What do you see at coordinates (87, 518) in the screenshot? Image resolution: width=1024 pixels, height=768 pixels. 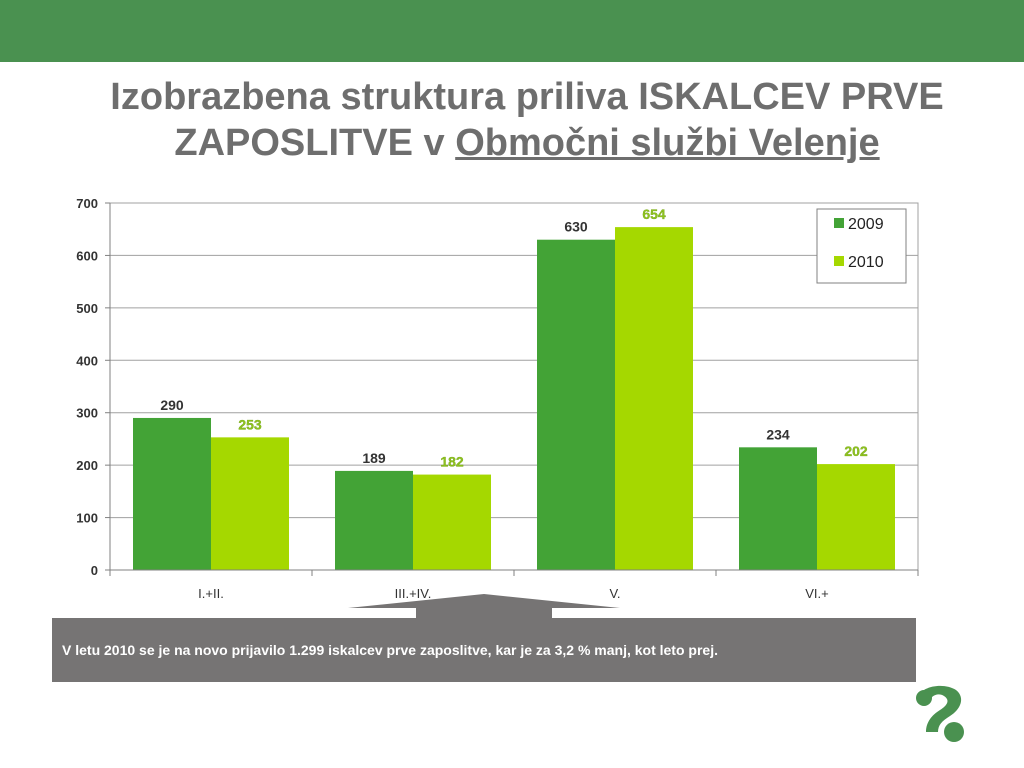 I see `y-tick-label: 100` at bounding box center [87, 518].